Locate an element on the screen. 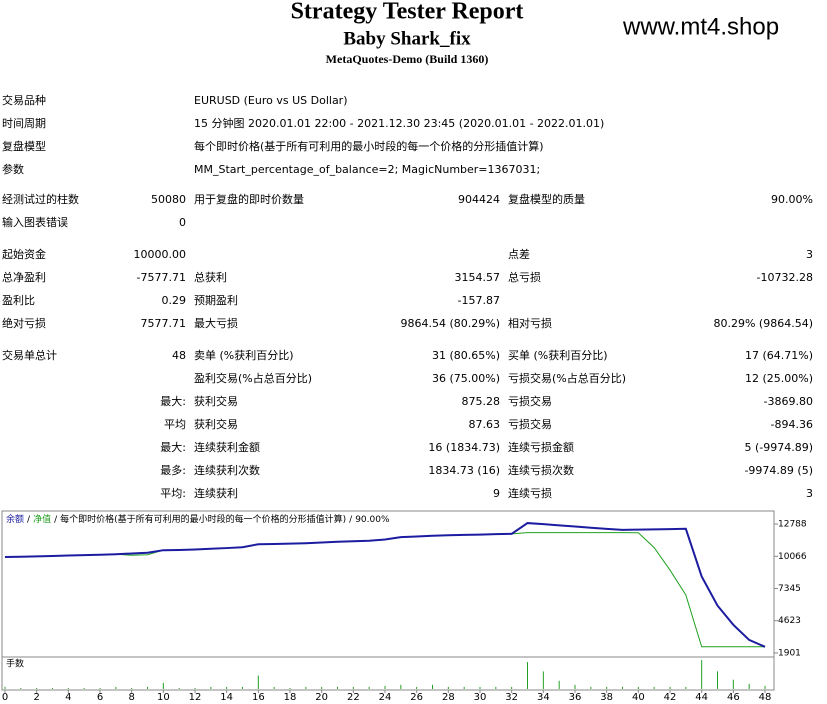  stat-label: 连续获利金额 is located at coordinates (227, 447).